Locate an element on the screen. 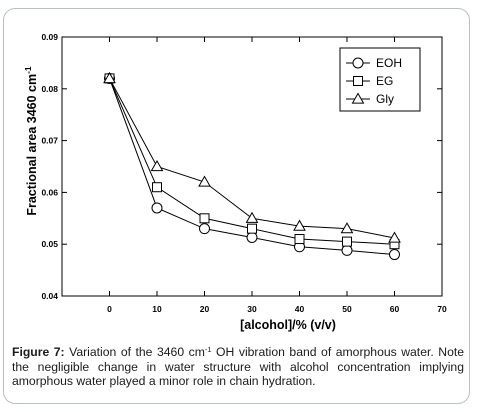 The width and height of the screenshot is (477, 412). y-tick-label: 0.09 is located at coordinates (49, 37).